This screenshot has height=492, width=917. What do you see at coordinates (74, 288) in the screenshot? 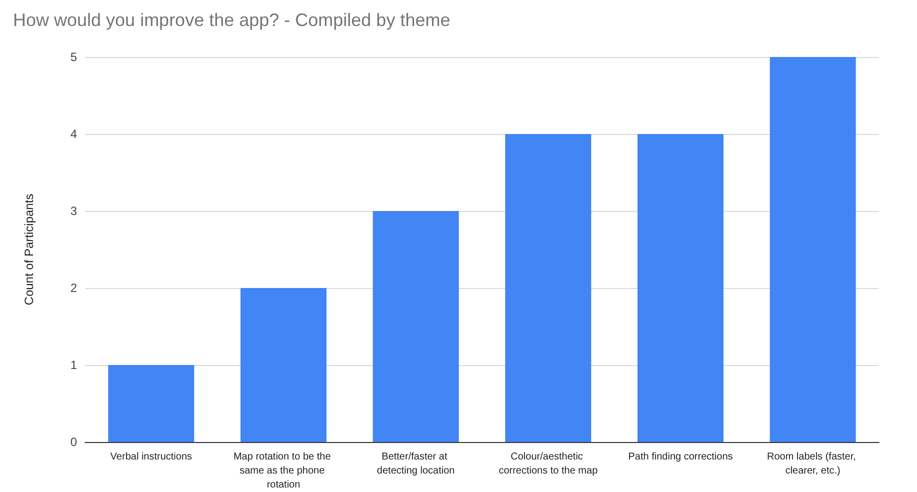
I see `y-tick-label: 2` at bounding box center [74, 288].